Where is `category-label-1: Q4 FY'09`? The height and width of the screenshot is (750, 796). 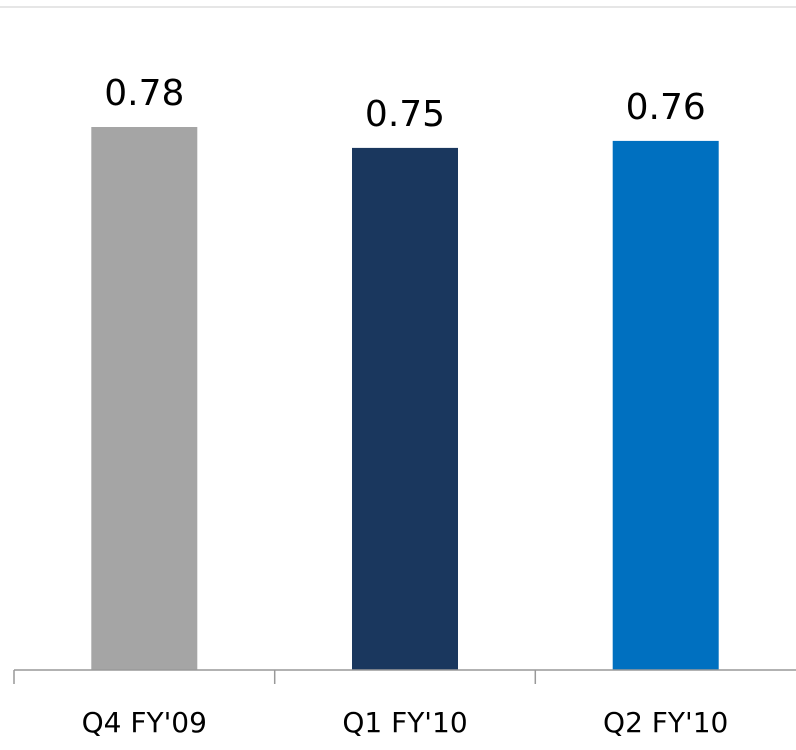
category-label-1: Q4 FY'09 is located at coordinates (144, 722).